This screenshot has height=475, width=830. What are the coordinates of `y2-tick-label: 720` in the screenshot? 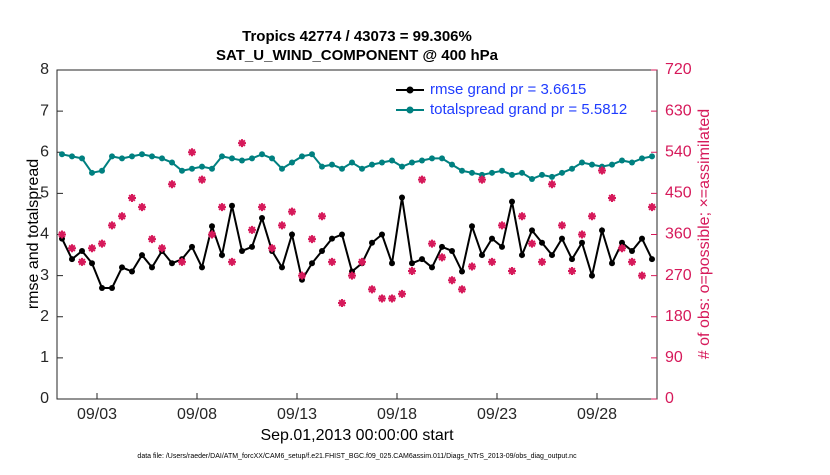 It's located at (678, 69).